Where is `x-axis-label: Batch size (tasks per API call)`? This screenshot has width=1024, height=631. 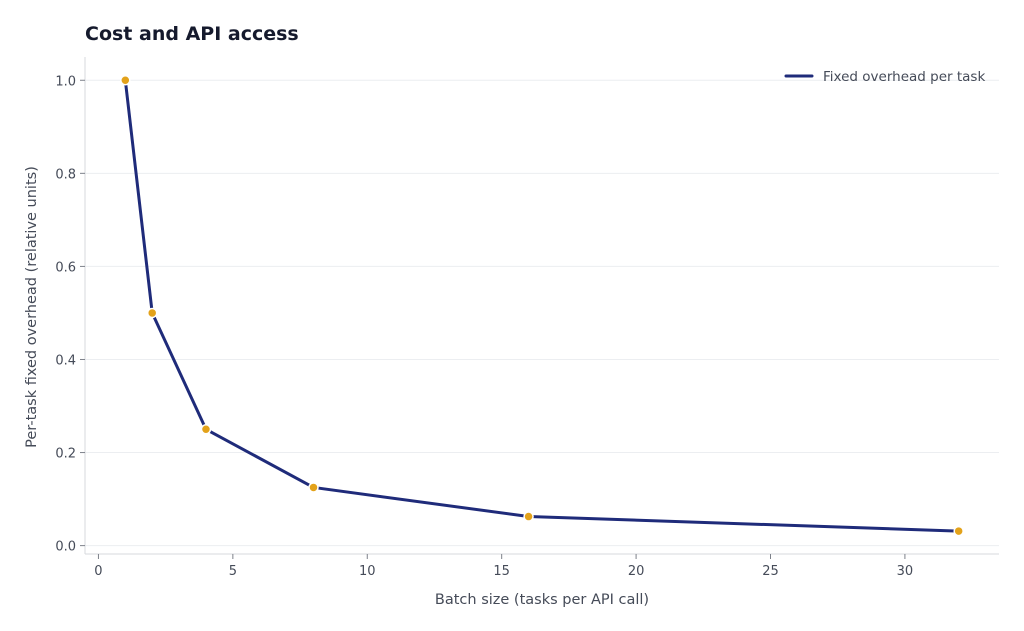
x-axis-label: Batch size (tasks per API call) is located at coordinates (542, 600).